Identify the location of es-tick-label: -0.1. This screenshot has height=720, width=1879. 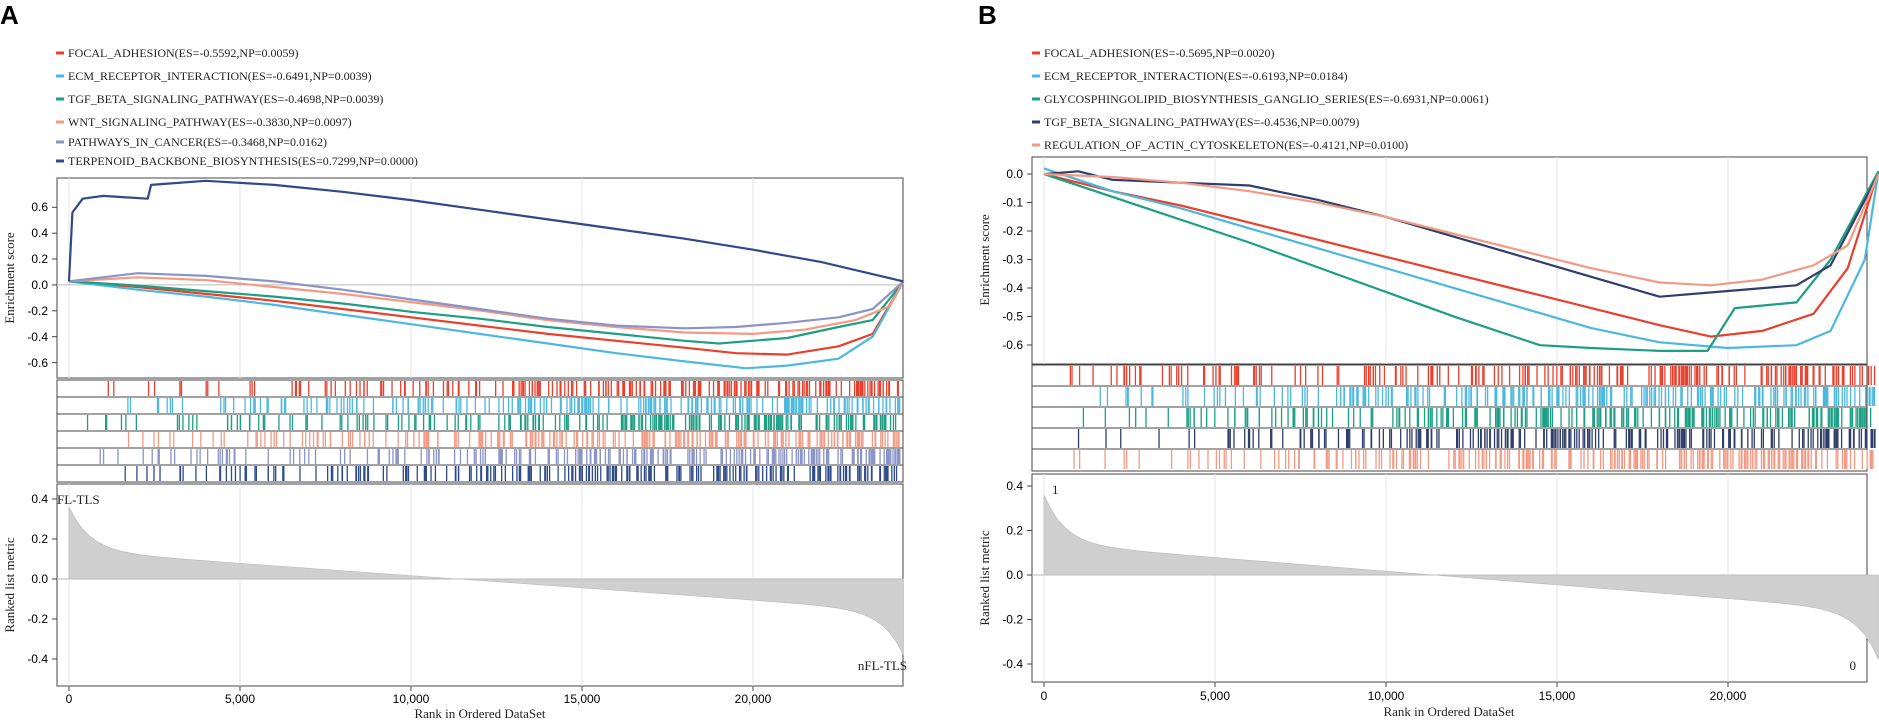
(1012, 203).